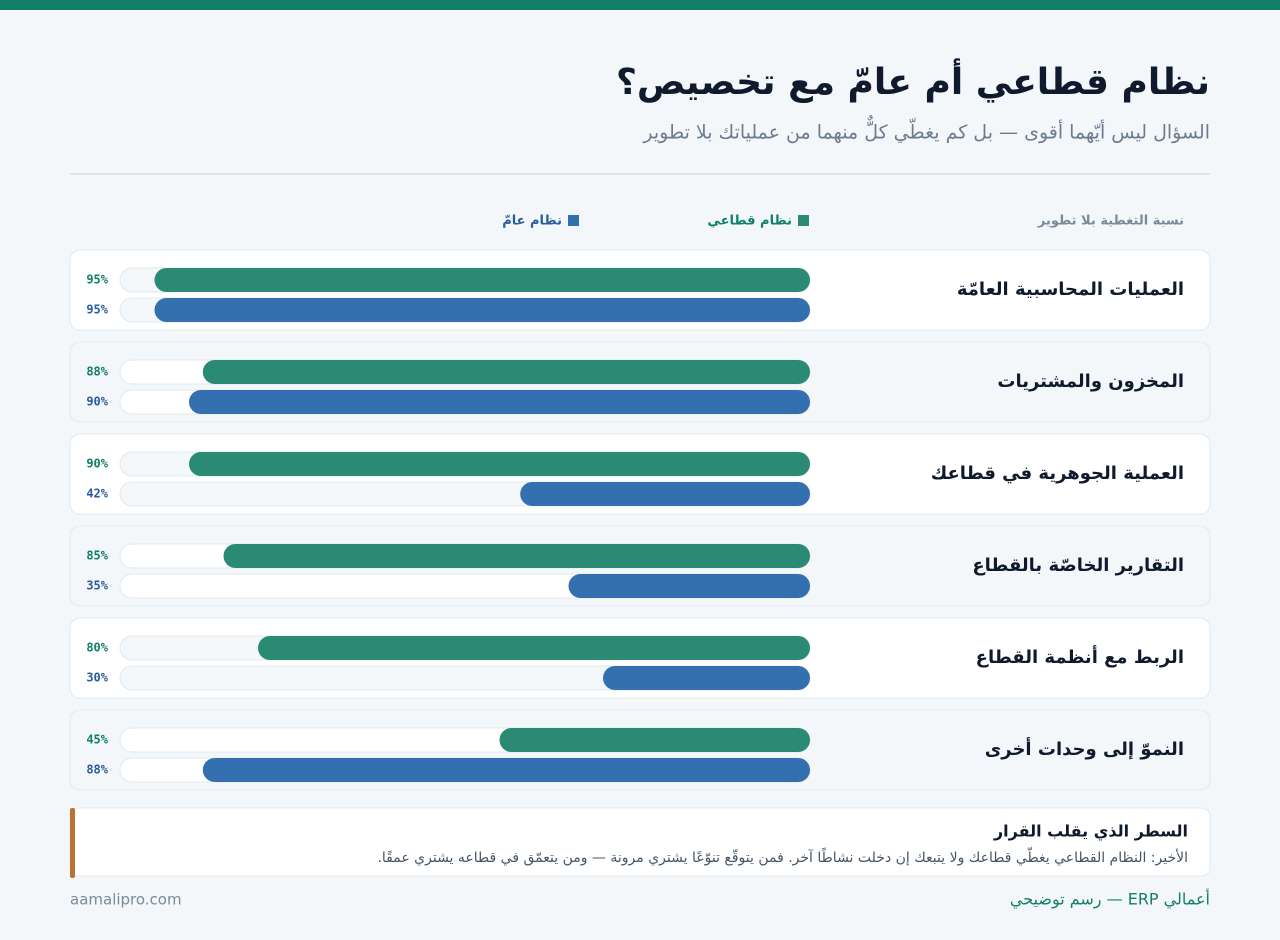 The width and height of the screenshot is (1280, 940). What do you see at coordinates (72, 843) in the screenshot?
I see `note-accent` at bounding box center [72, 843].